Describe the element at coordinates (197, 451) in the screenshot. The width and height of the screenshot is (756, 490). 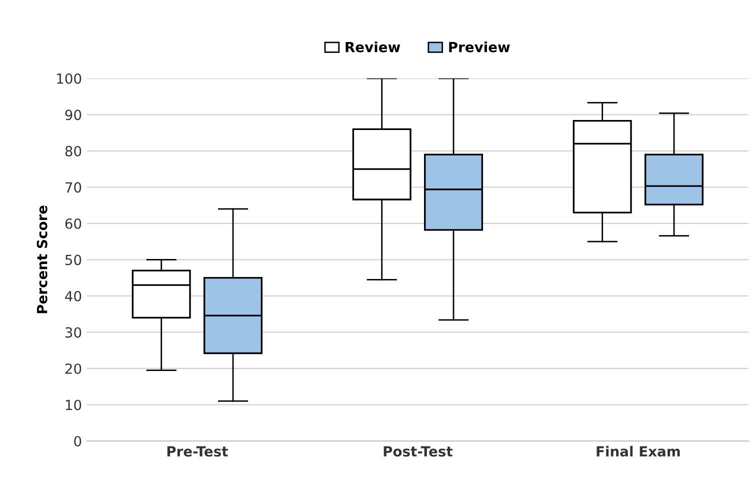
I see `x-tick-label: Pre-Test` at that location.